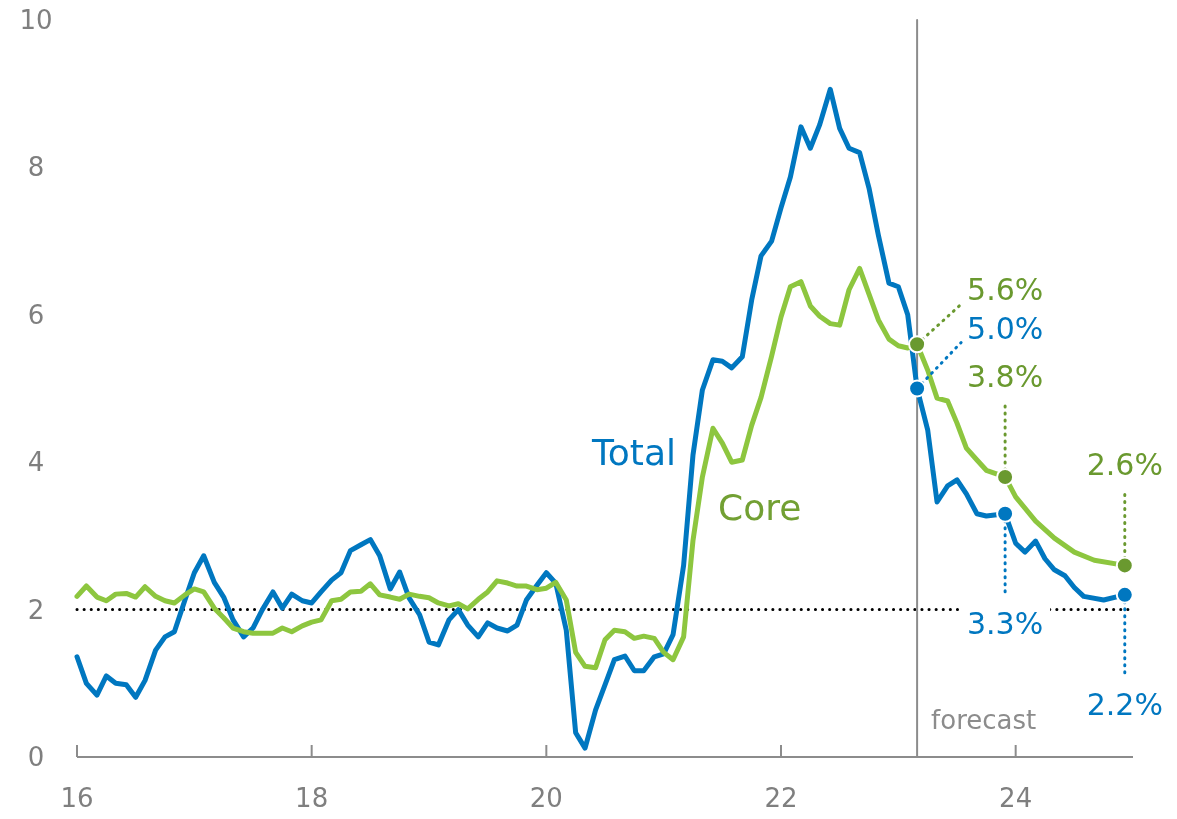 The height and width of the screenshot is (819, 1177). Describe the element at coordinates (760, 508) in the screenshot. I see `series-label: Core` at that location.